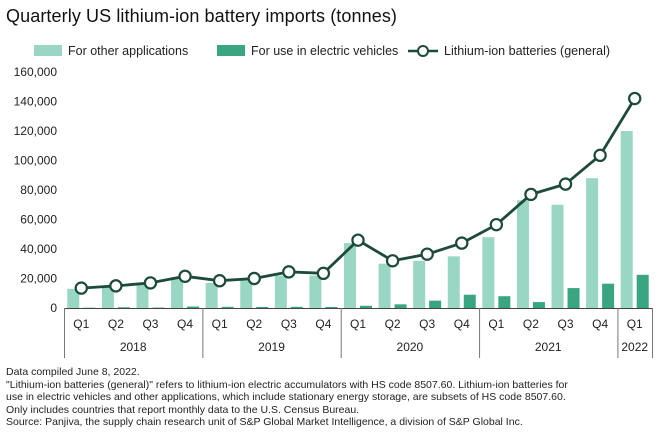 Image resolution: width=660 pixels, height=441 pixels. What do you see at coordinates (527, 51) in the screenshot?
I see `legend-label: Lithium-ion batteries (general)` at bounding box center [527, 51].